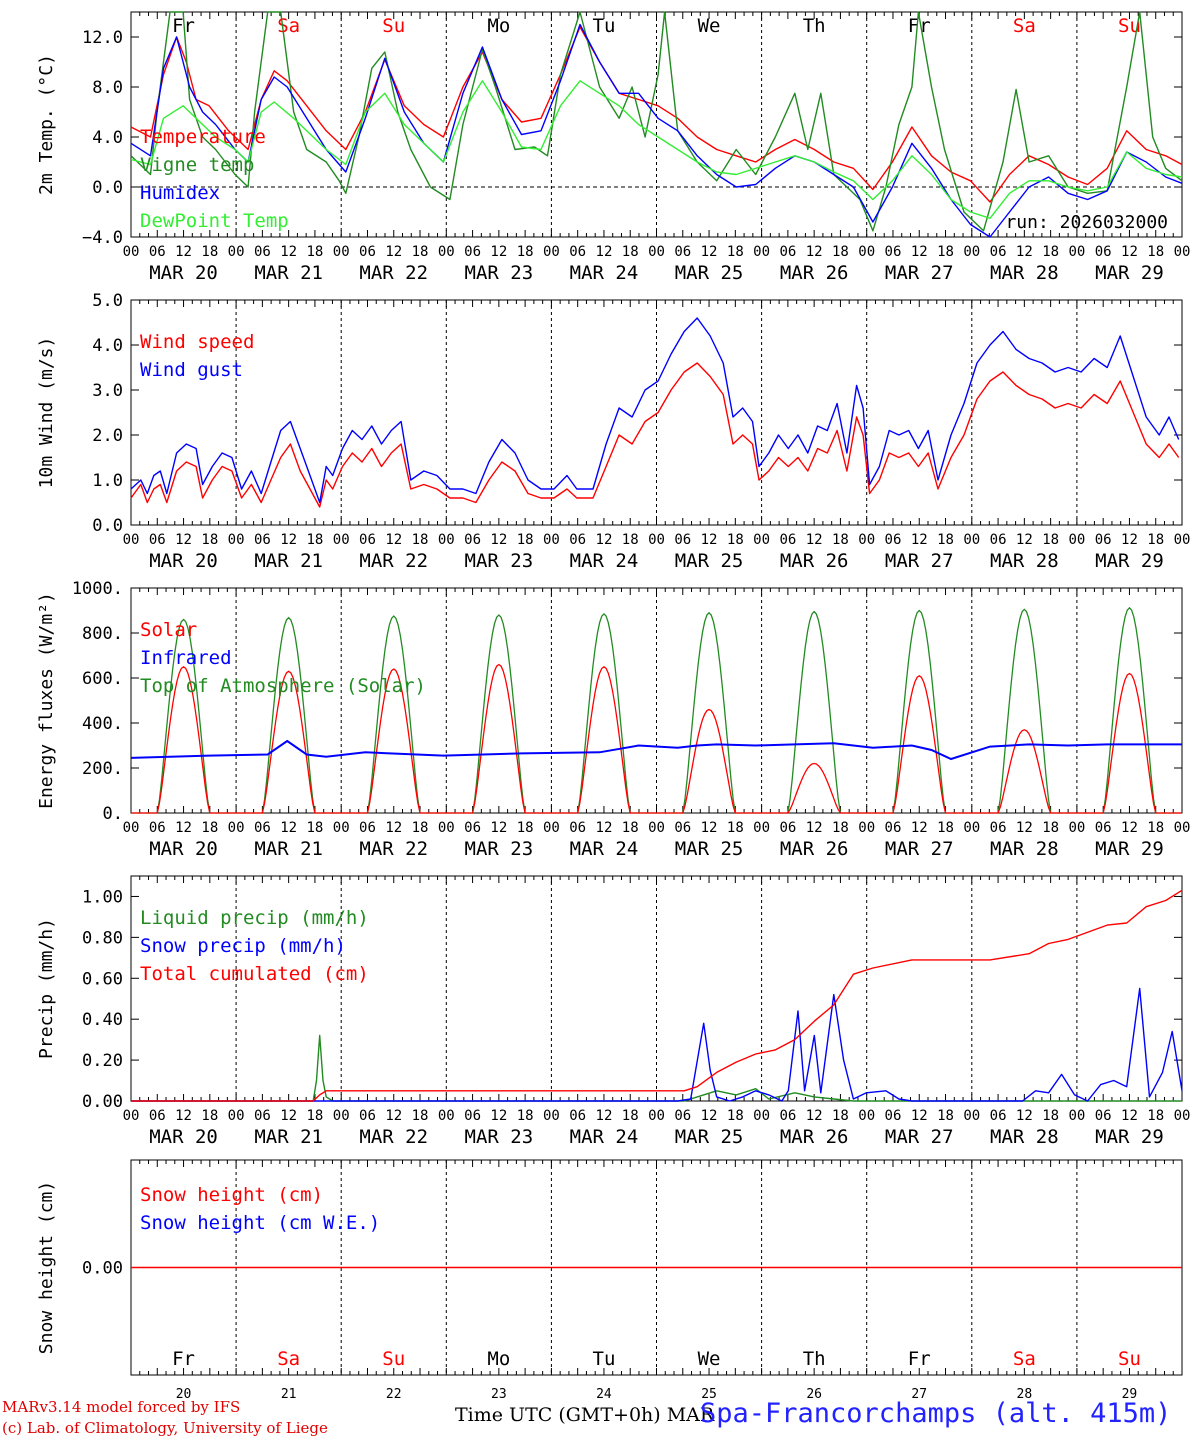 The height and width of the screenshot is (1440, 1194). I want to click on weekday-label: Su, so click(393, 26).